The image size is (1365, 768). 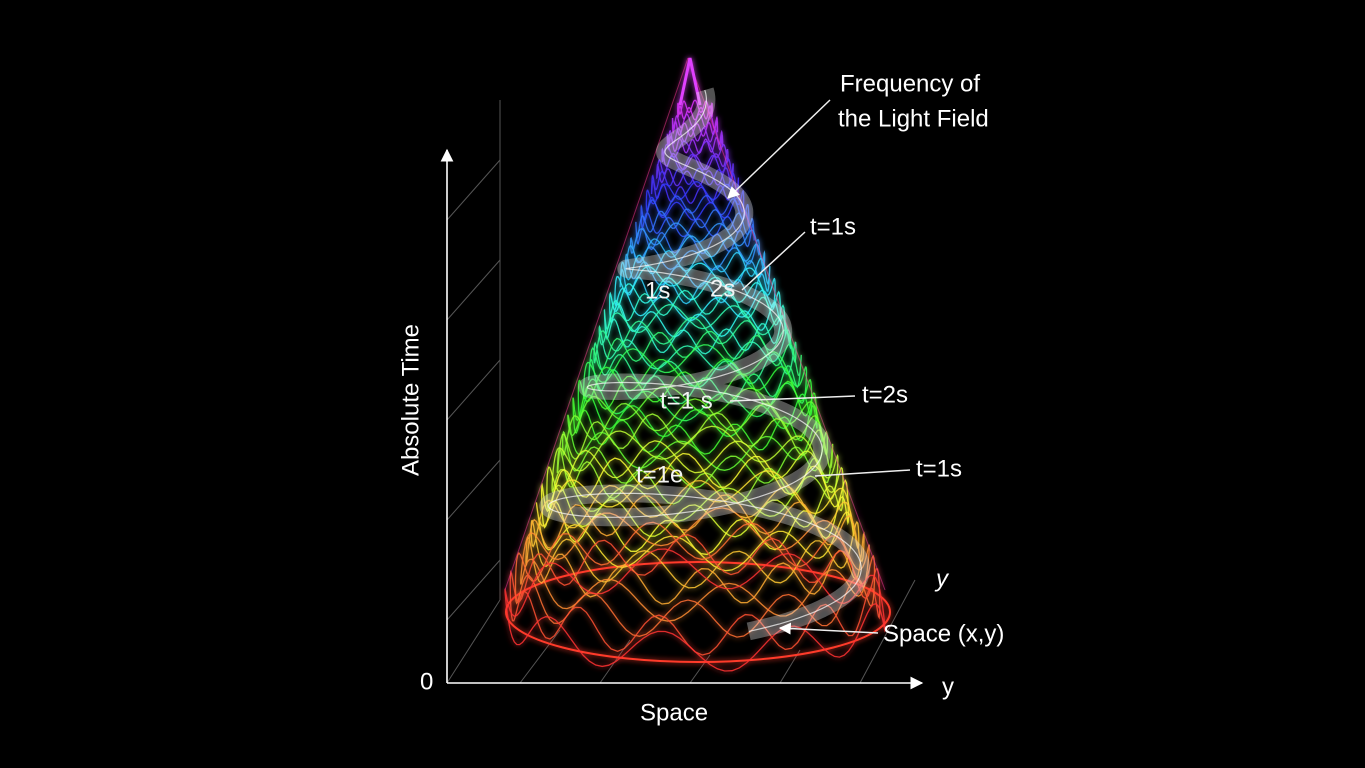 I want to click on depth-label: y, so click(x=942, y=578).